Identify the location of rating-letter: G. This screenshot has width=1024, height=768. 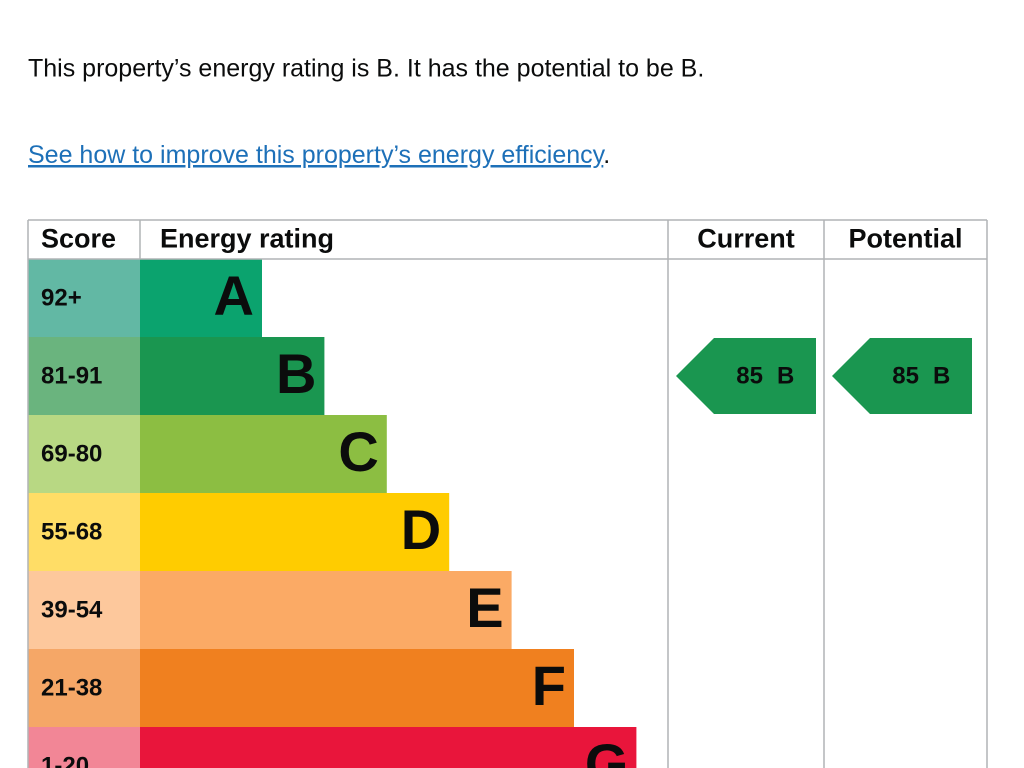
(607, 750).